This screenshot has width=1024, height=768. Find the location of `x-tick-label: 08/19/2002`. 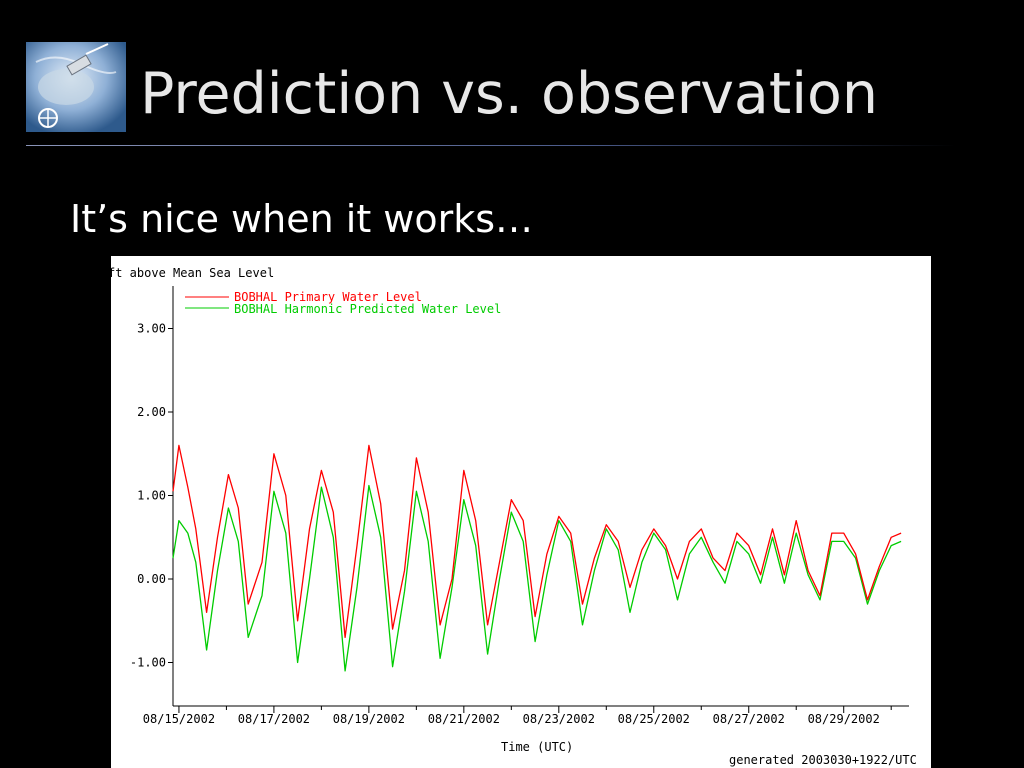

x-tick-label: 08/19/2002 is located at coordinates (369, 719).